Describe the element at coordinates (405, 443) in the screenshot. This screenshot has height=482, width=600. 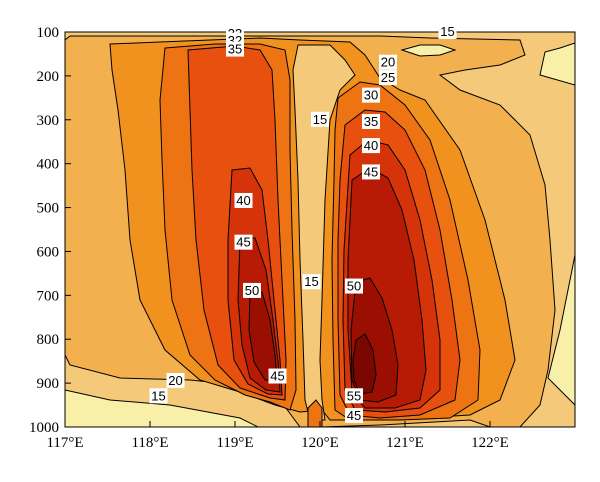
I see `x-tick-label: 121°E` at that location.